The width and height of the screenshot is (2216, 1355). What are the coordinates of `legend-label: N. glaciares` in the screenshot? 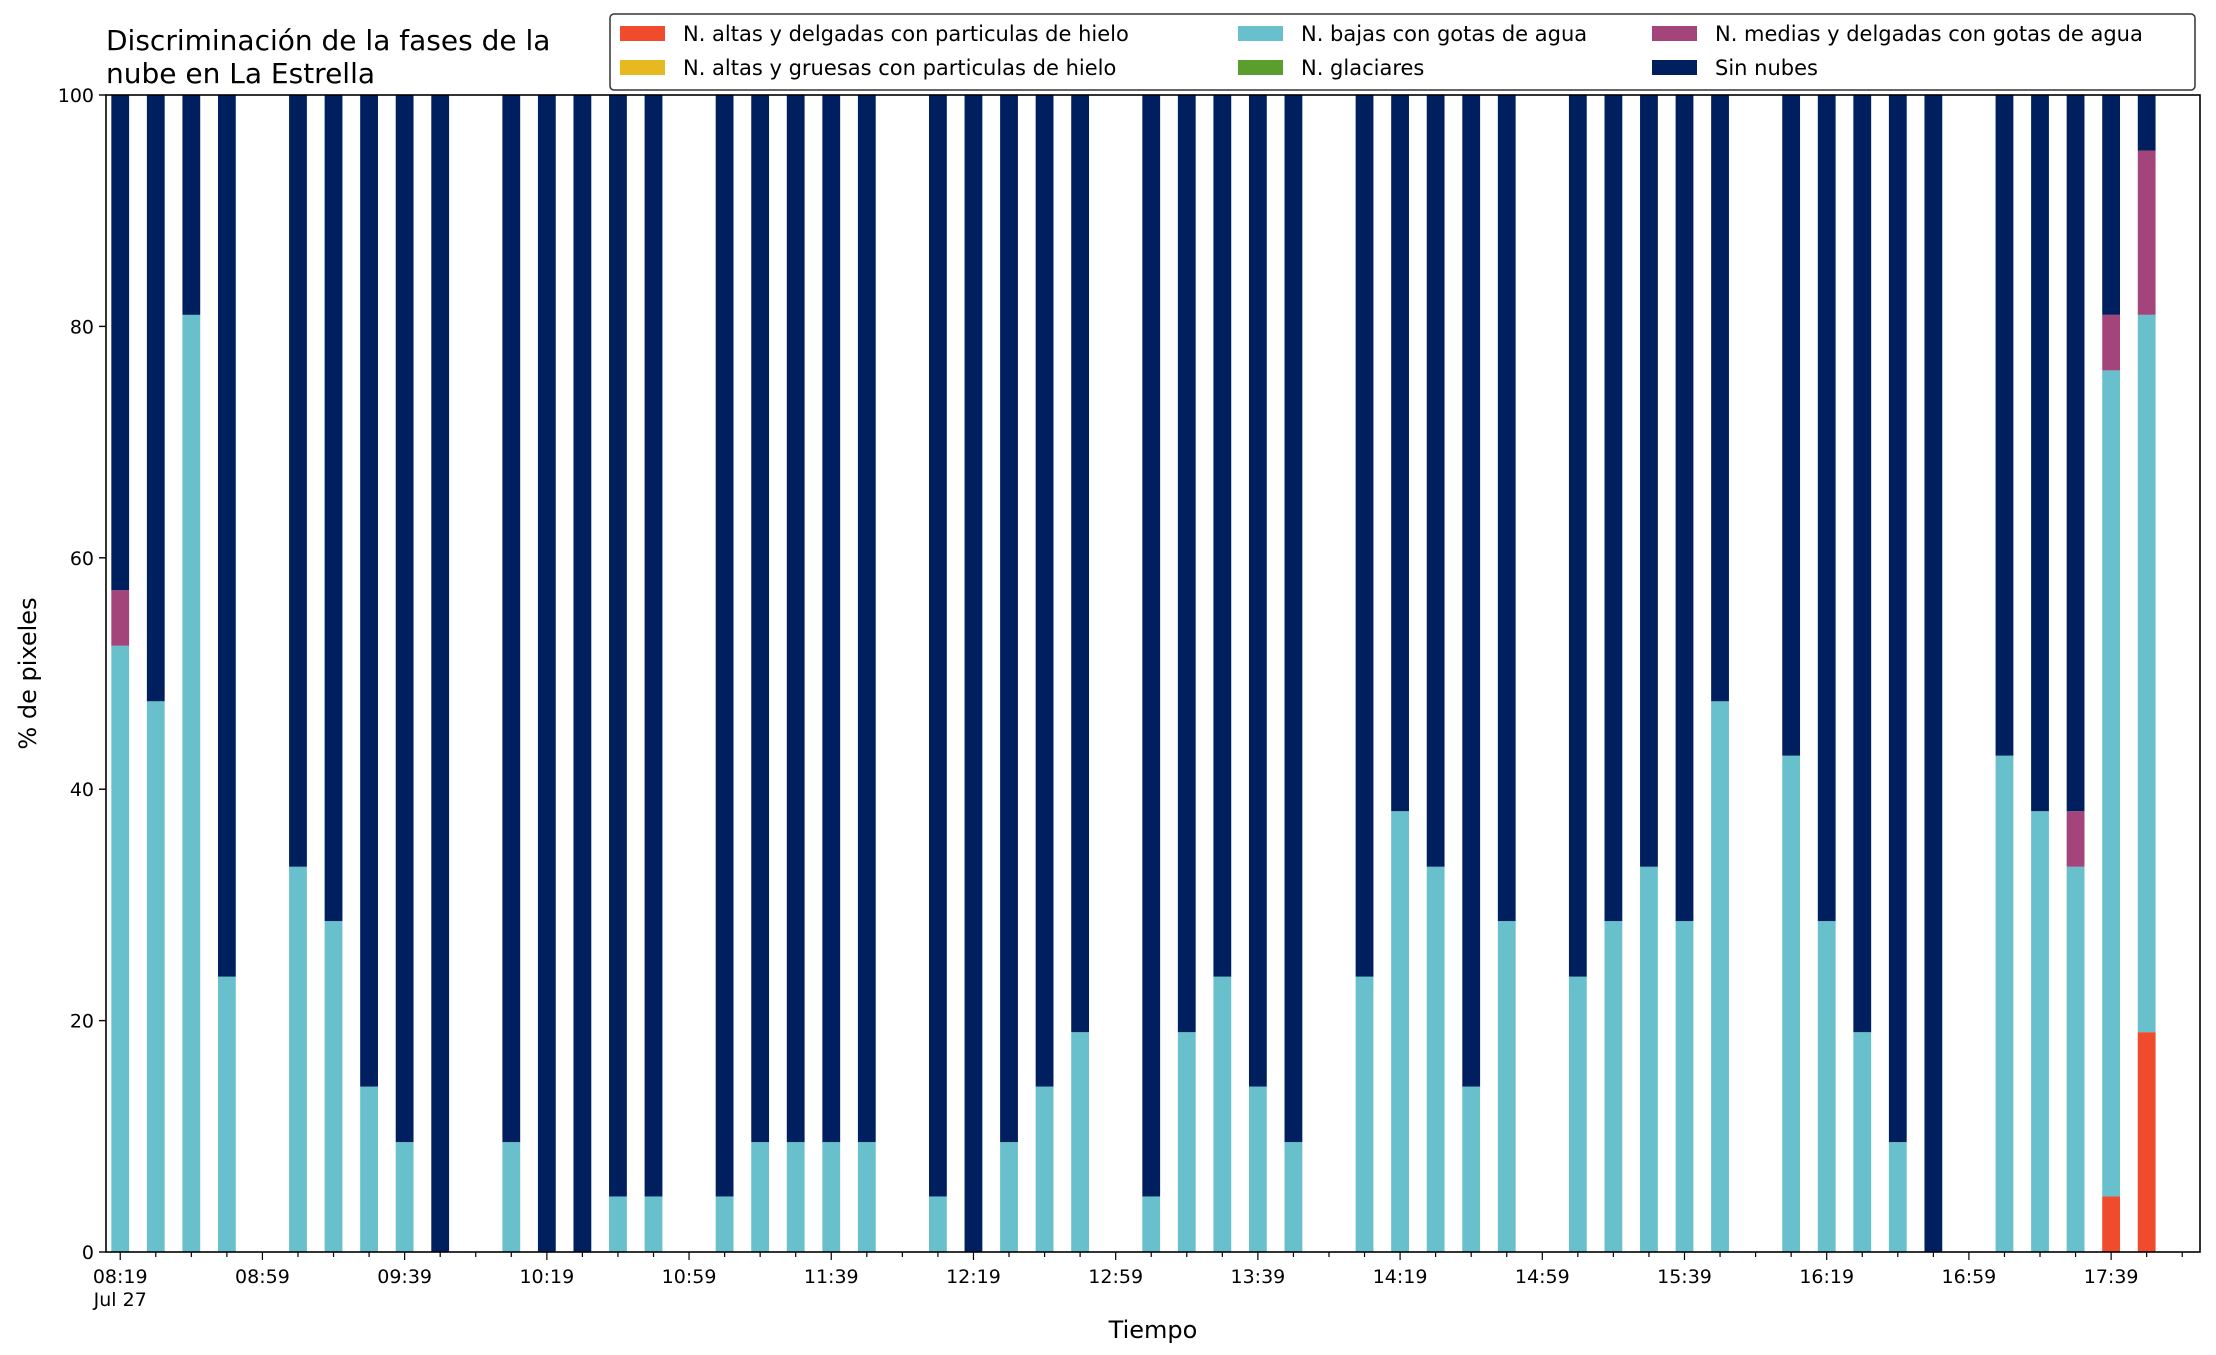 It's located at (1362, 68).